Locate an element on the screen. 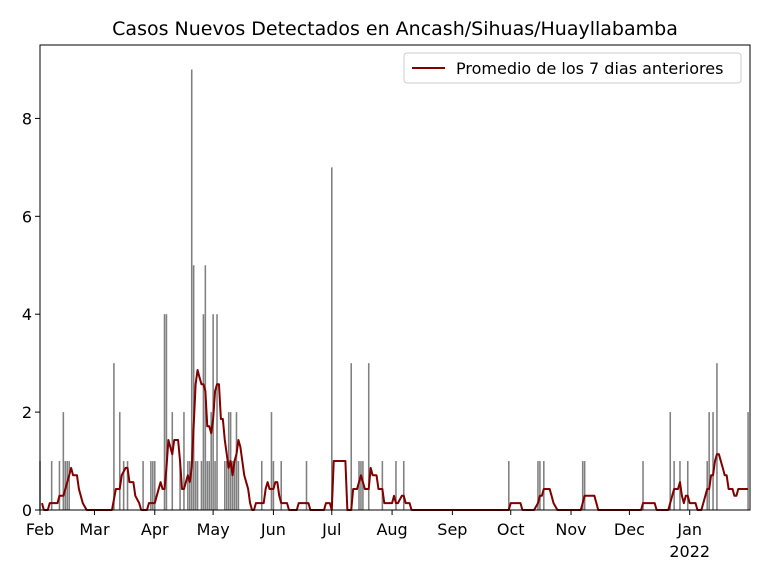  x-tick-label-2: Apr is located at coordinates (155, 529).